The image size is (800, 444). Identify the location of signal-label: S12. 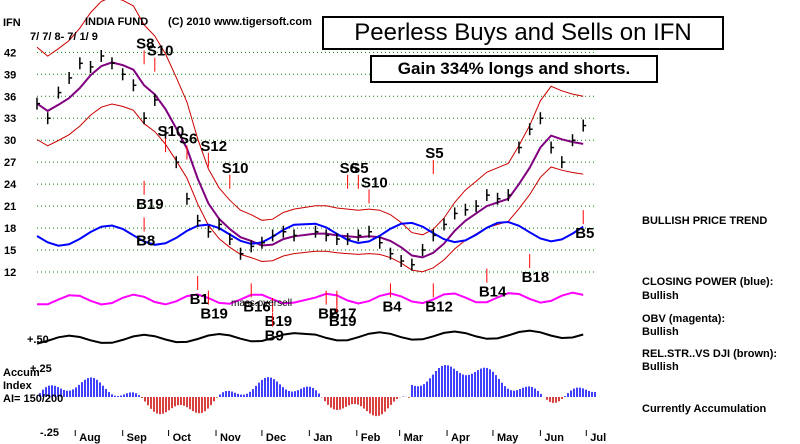
(213, 146).